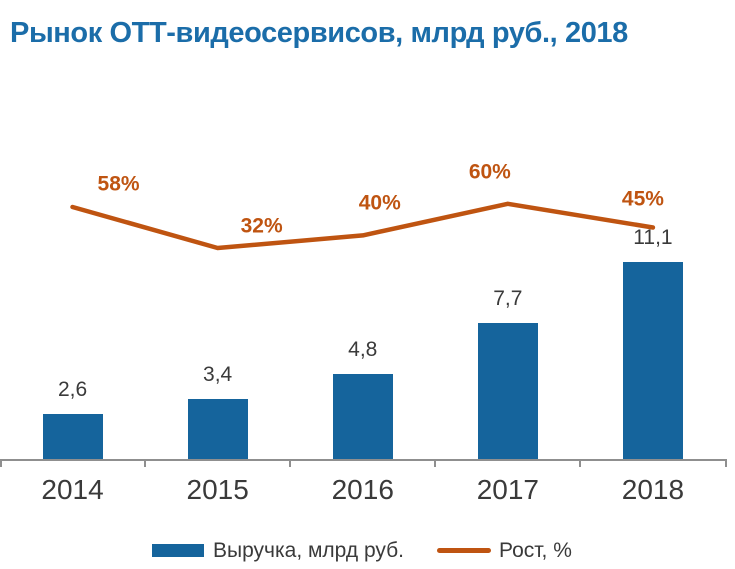 The width and height of the screenshot is (735, 569). Describe the element at coordinates (218, 374) in the screenshot. I see `bar-value-label-2015: 3,4` at that location.